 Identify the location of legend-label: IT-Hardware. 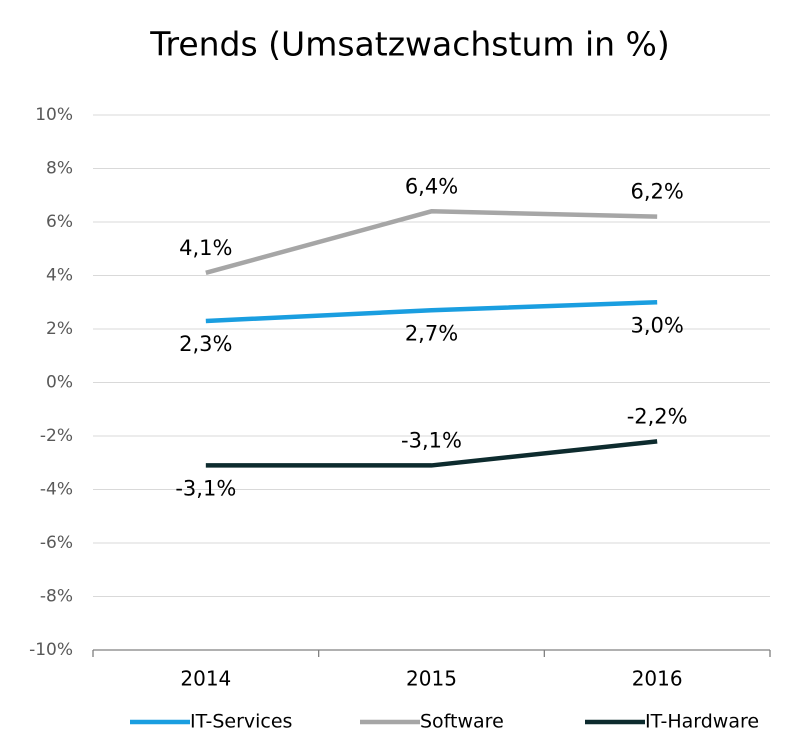
(702, 722).